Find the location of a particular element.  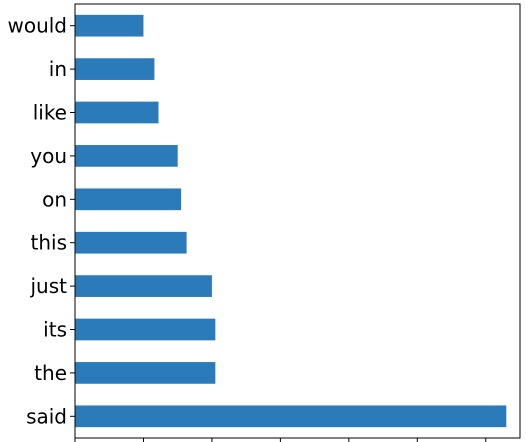

y-tick-label: the is located at coordinates (50, 373).